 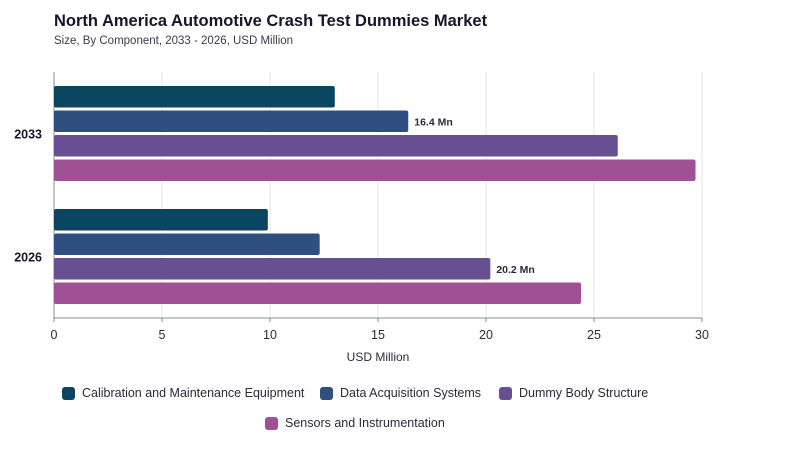 What do you see at coordinates (365, 423) in the screenshot?
I see `legend-label: Sensors and Instrumentation` at bounding box center [365, 423].